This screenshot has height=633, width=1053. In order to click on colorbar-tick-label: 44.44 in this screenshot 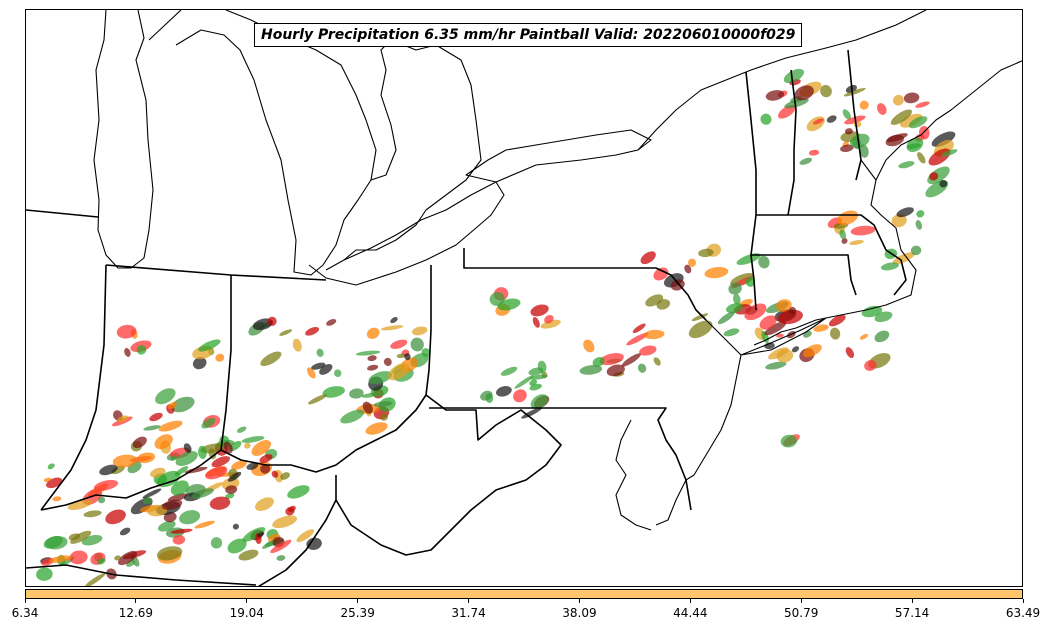, I will do `click(690, 613)`.